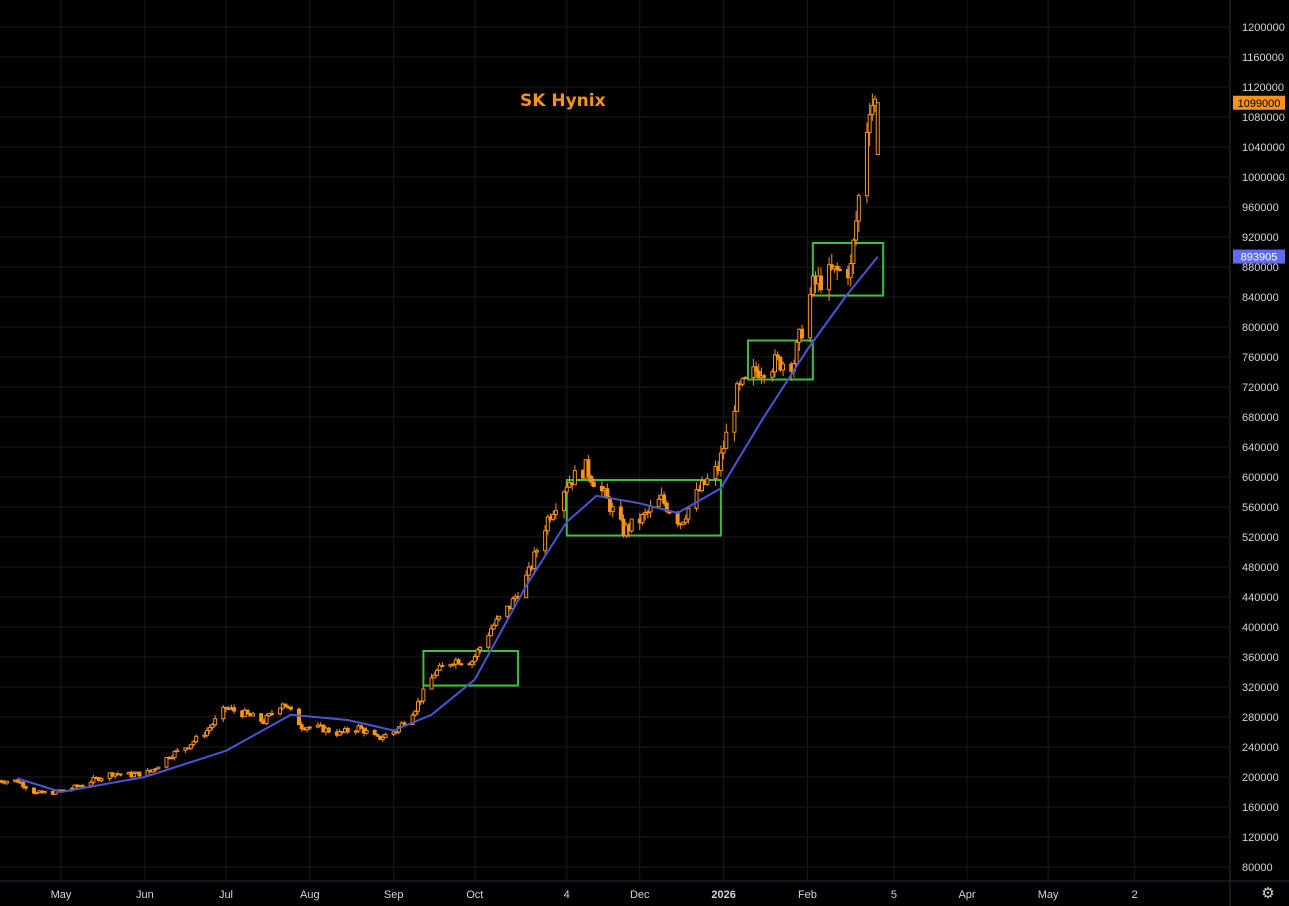  Describe the element at coordinates (1260, 658) in the screenshot. I see `y-tick-label: 360000` at that location.